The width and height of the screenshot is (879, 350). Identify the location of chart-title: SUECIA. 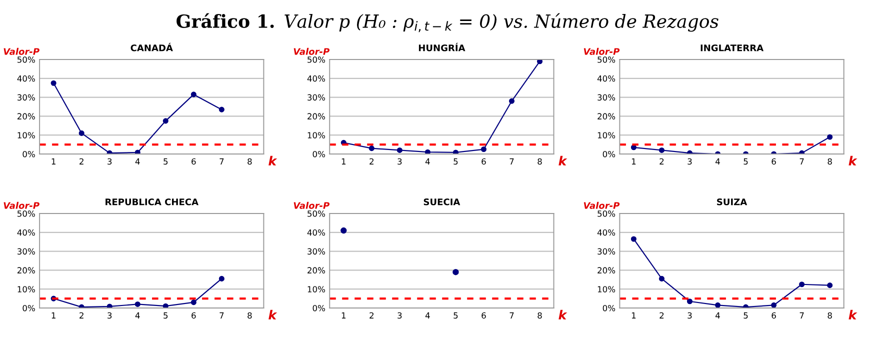
(442, 202).